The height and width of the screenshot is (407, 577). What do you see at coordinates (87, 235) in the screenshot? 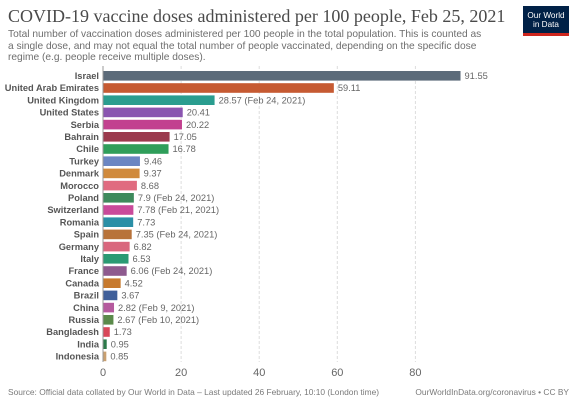
I see `category-label: Spain` at bounding box center [87, 235].